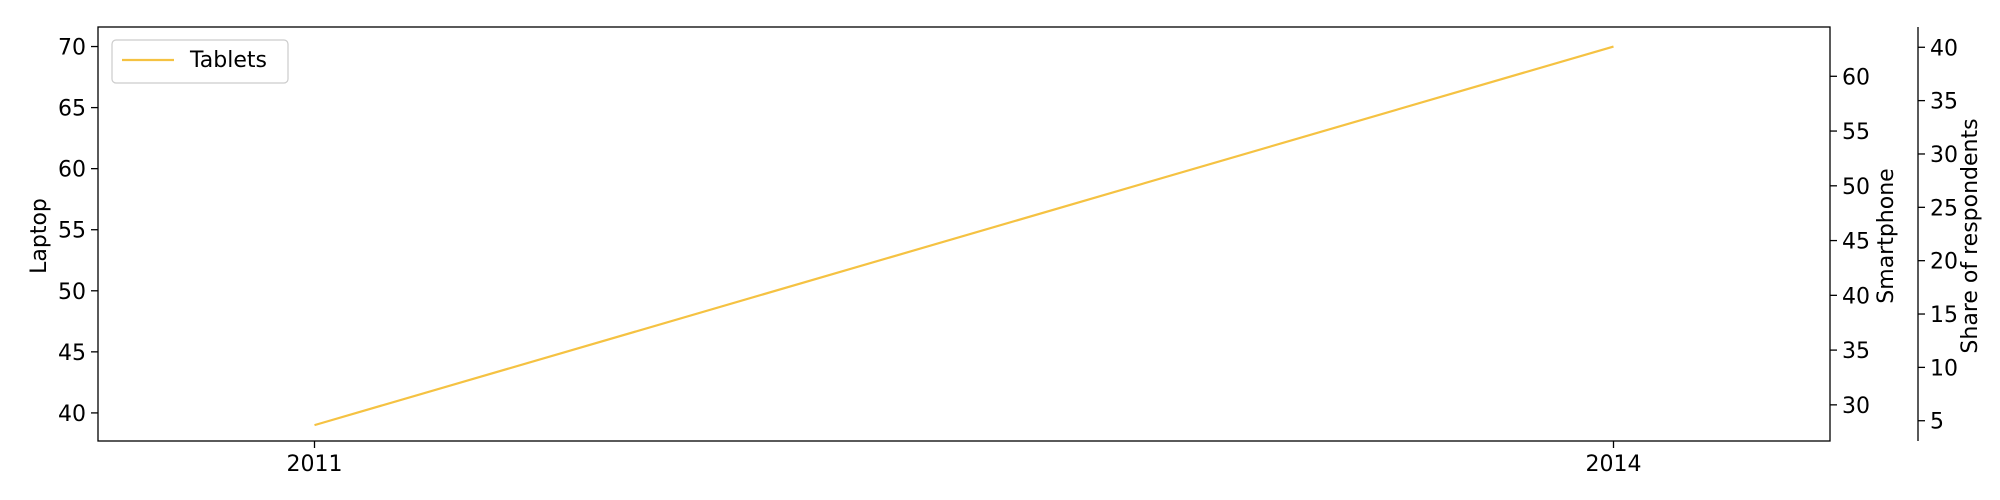 This screenshot has width=2000, height=500. What do you see at coordinates (315, 464) in the screenshot?
I see `x-tick-label: 2011` at bounding box center [315, 464].